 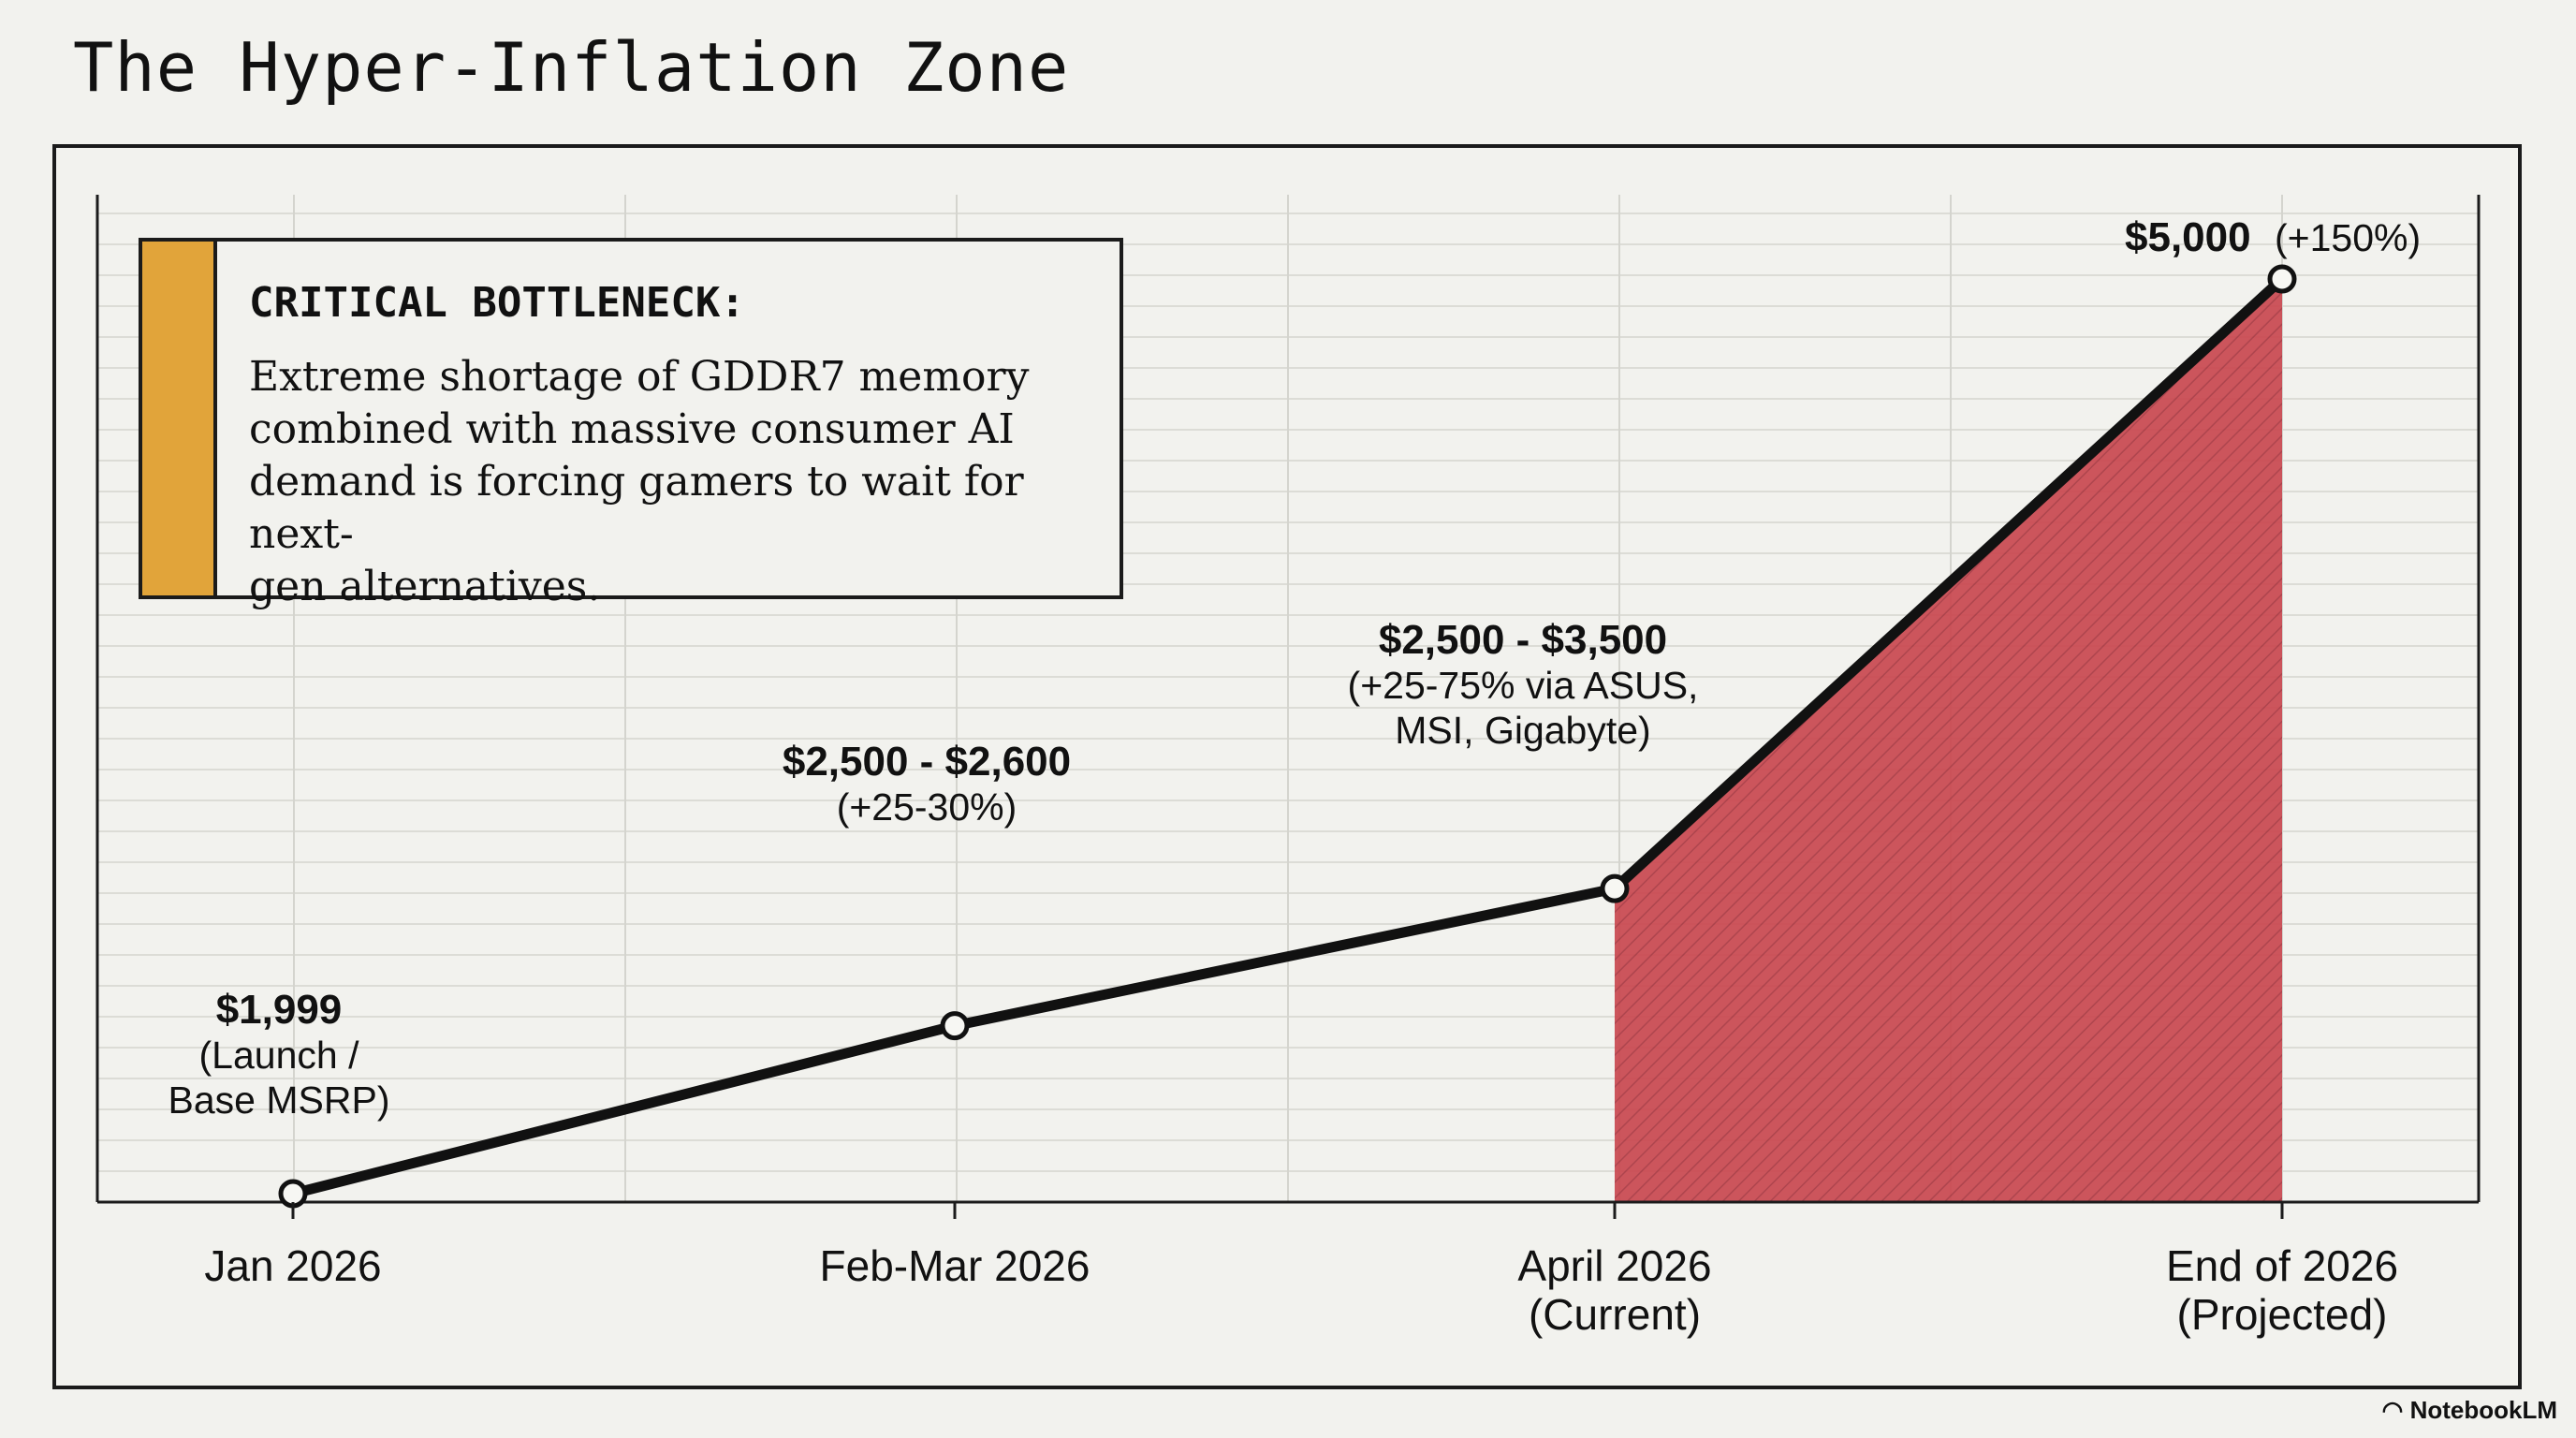 What do you see at coordinates (571, 67) in the screenshot?
I see `page-title: The Hyper-Inflation Zone` at bounding box center [571, 67].